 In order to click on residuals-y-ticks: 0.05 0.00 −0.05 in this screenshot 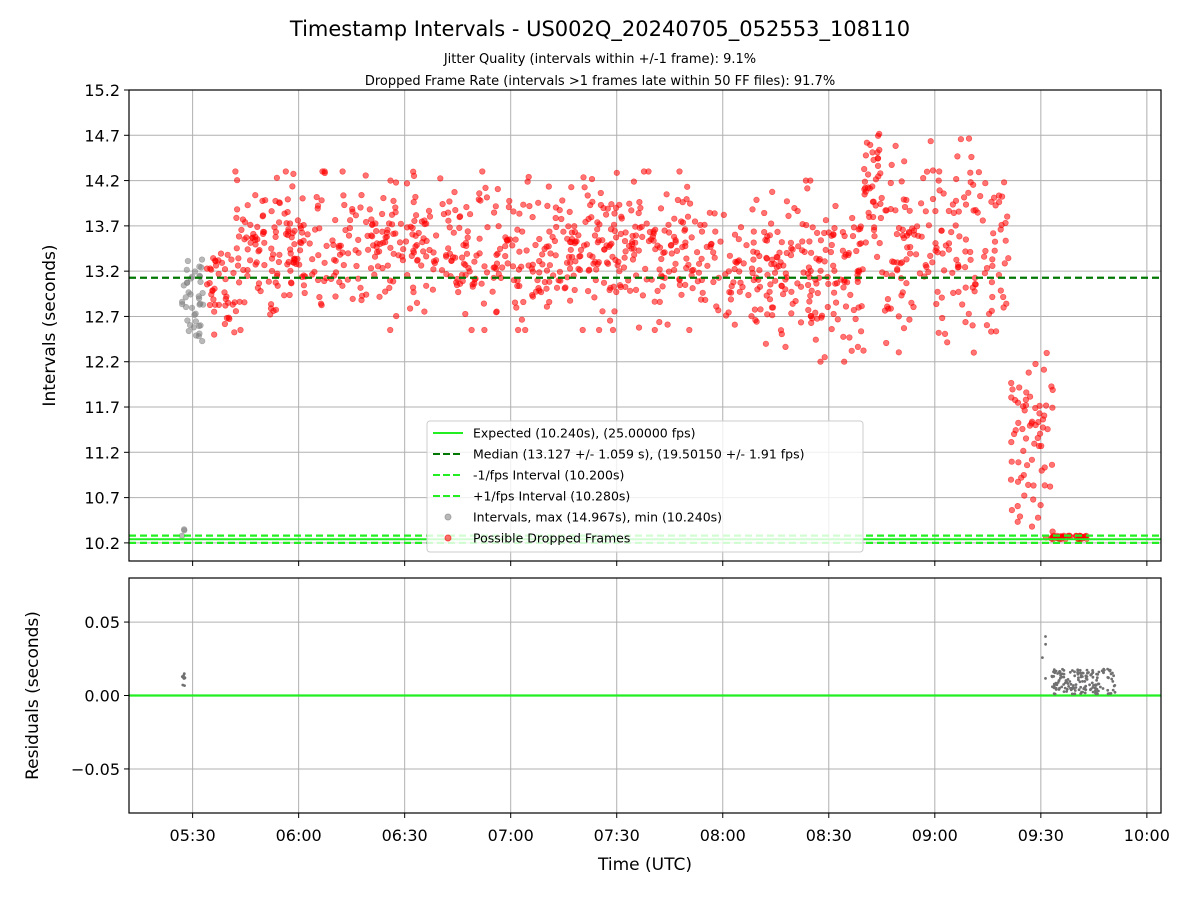, I will do `click(100, 696)`.